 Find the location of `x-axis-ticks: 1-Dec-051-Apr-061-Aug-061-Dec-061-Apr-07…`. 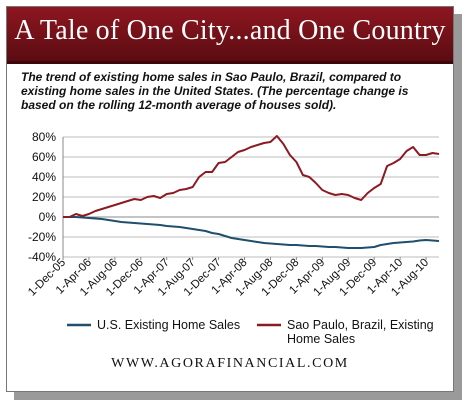

x-axis-ticks: 1-Dec-051-Apr-061-Aug-061-Dec-061-Apr-07… is located at coordinates (228, 278).